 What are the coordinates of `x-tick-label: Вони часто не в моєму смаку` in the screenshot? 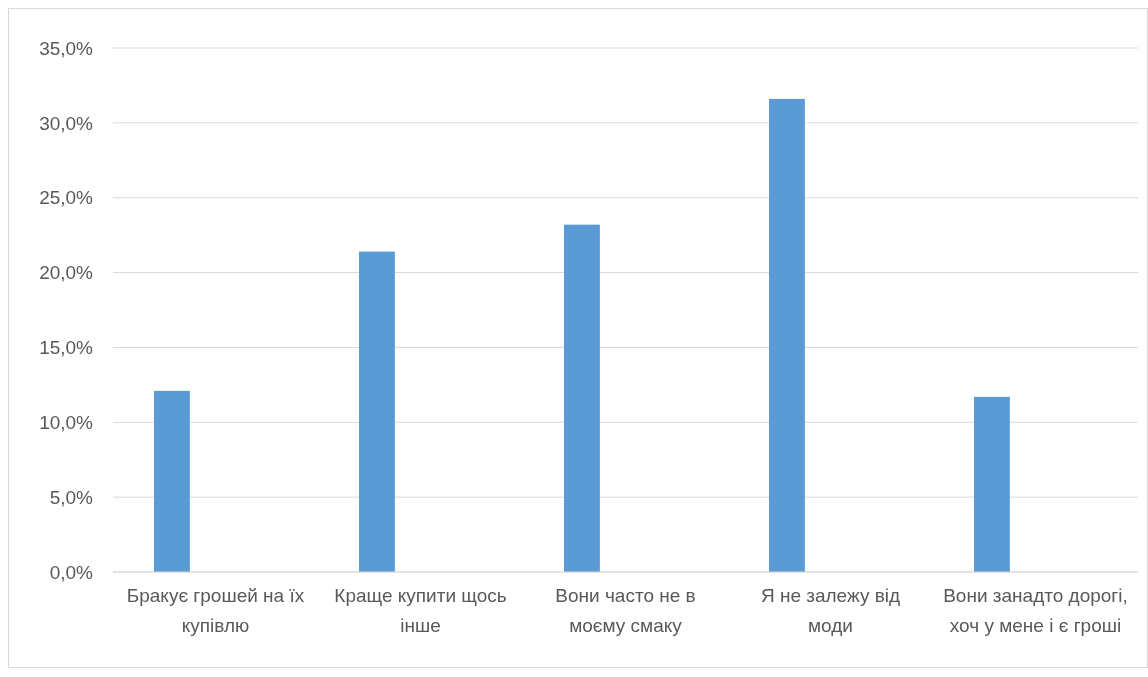 It's located at (625, 610).